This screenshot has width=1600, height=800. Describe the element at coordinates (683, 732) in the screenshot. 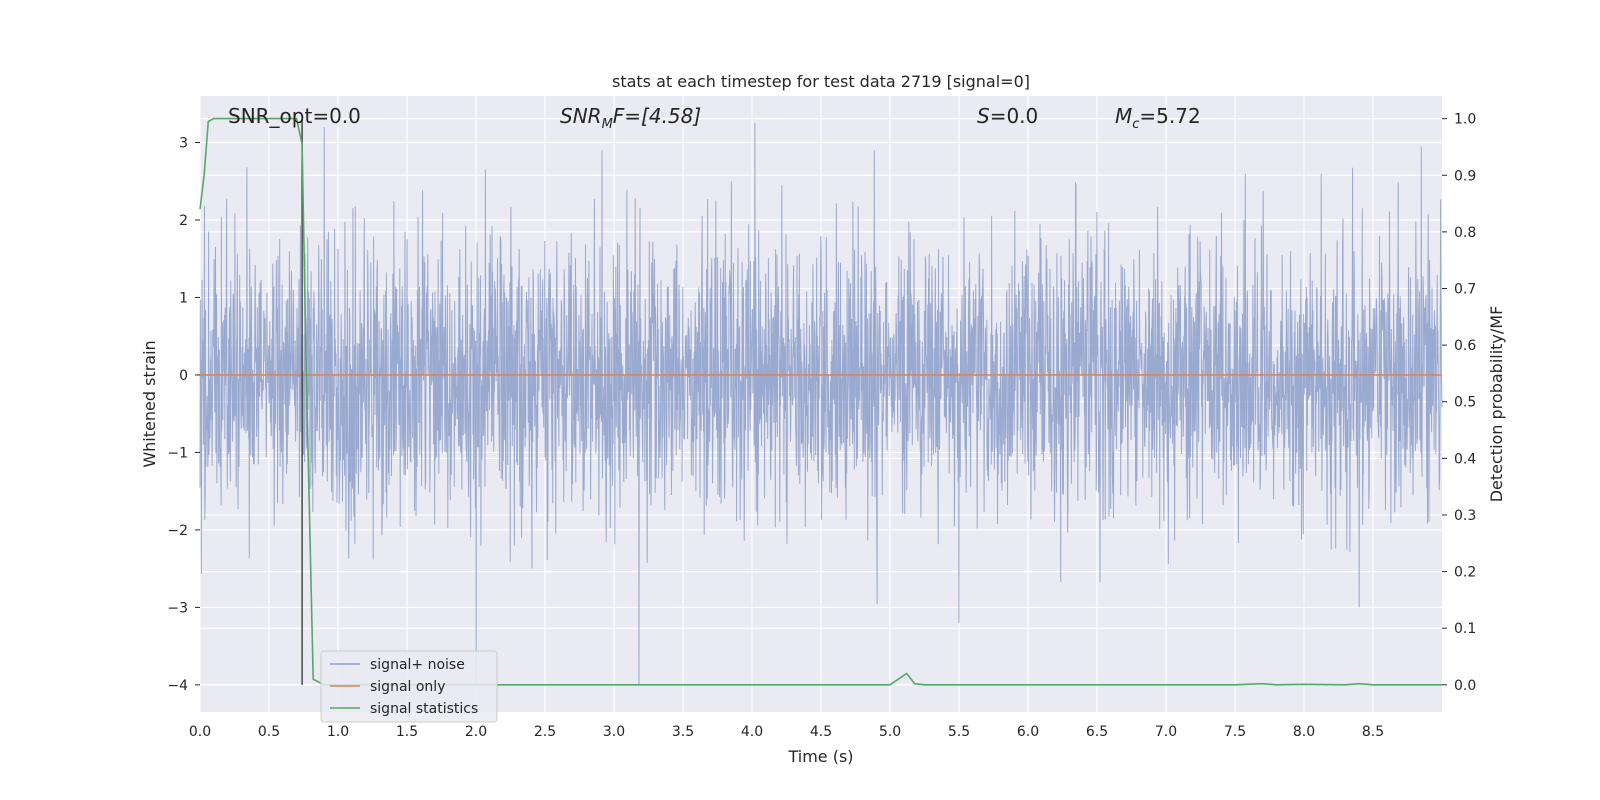

I see `x-tick-label: 3.5` at that location.